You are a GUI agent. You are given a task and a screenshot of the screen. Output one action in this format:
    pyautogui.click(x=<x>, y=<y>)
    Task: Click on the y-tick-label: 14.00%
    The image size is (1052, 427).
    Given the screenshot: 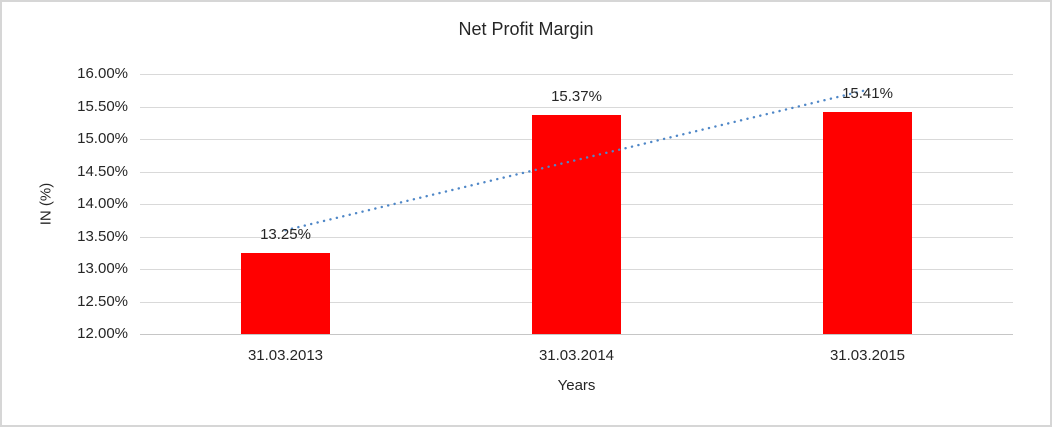 What is the action you would take?
    pyautogui.click(x=102, y=203)
    